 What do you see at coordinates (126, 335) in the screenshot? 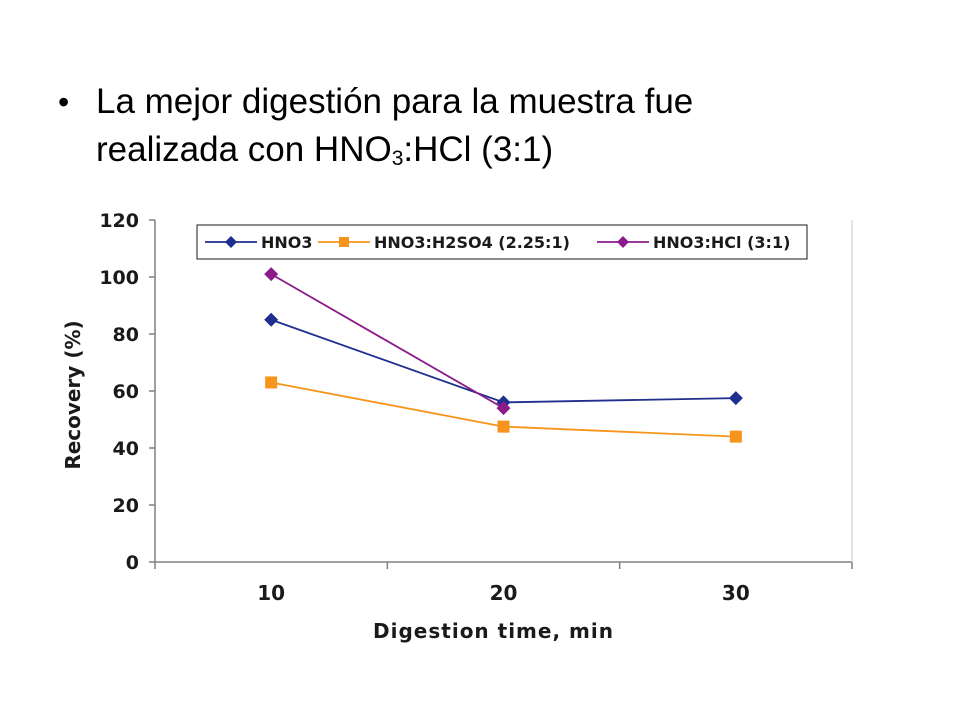
I see `y-tick-label: 80` at bounding box center [126, 335].